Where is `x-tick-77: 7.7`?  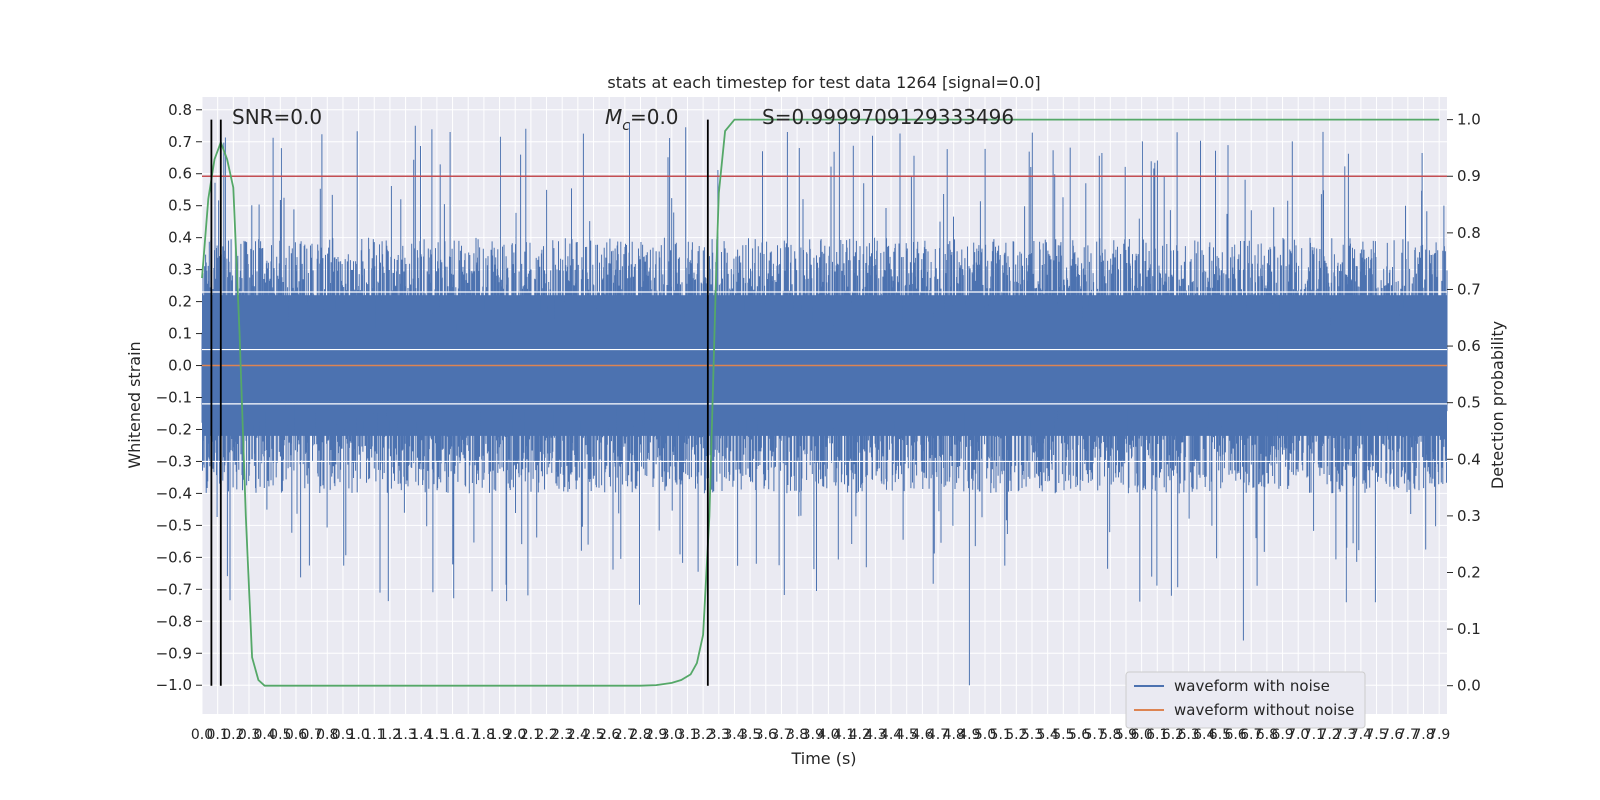 x-tick-77: 7.7 is located at coordinates (1408, 735).